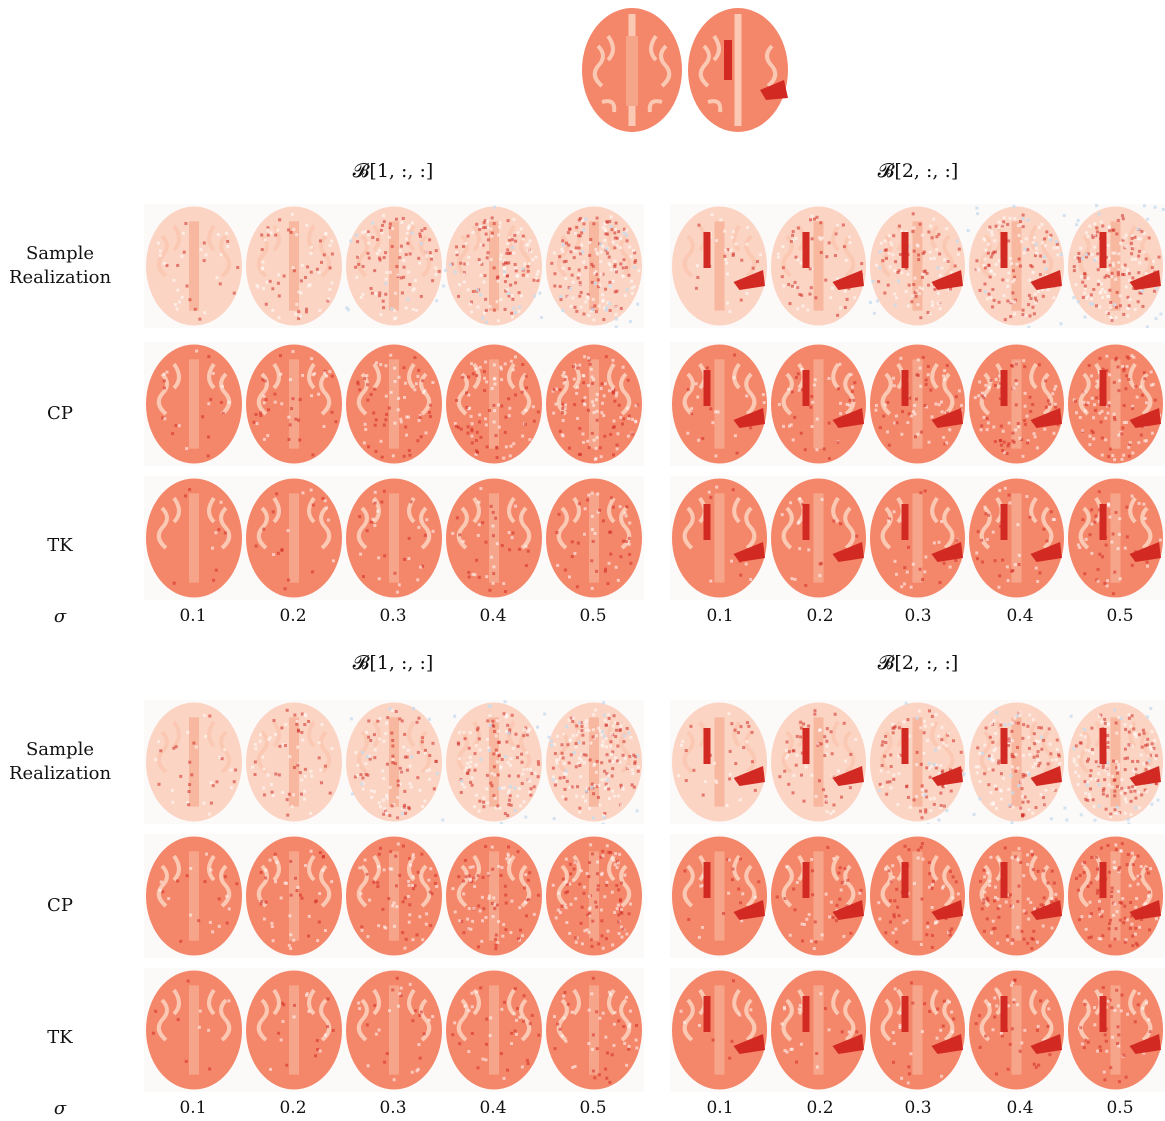 Image resolution: width=1165 pixels, height=1121 pixels. What do you see at coordinates (60, 616) in the screenshot?
I see `sigma-label: σ` at bounding box center [60, 616].